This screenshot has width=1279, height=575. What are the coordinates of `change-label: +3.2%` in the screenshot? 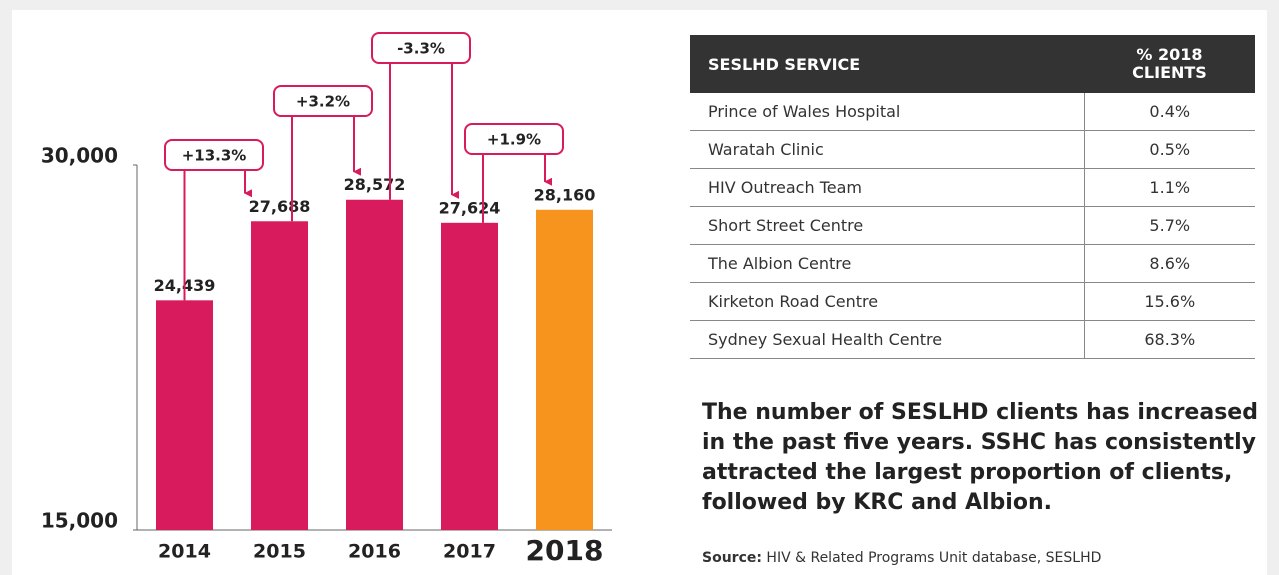 It's located at (323, 102).